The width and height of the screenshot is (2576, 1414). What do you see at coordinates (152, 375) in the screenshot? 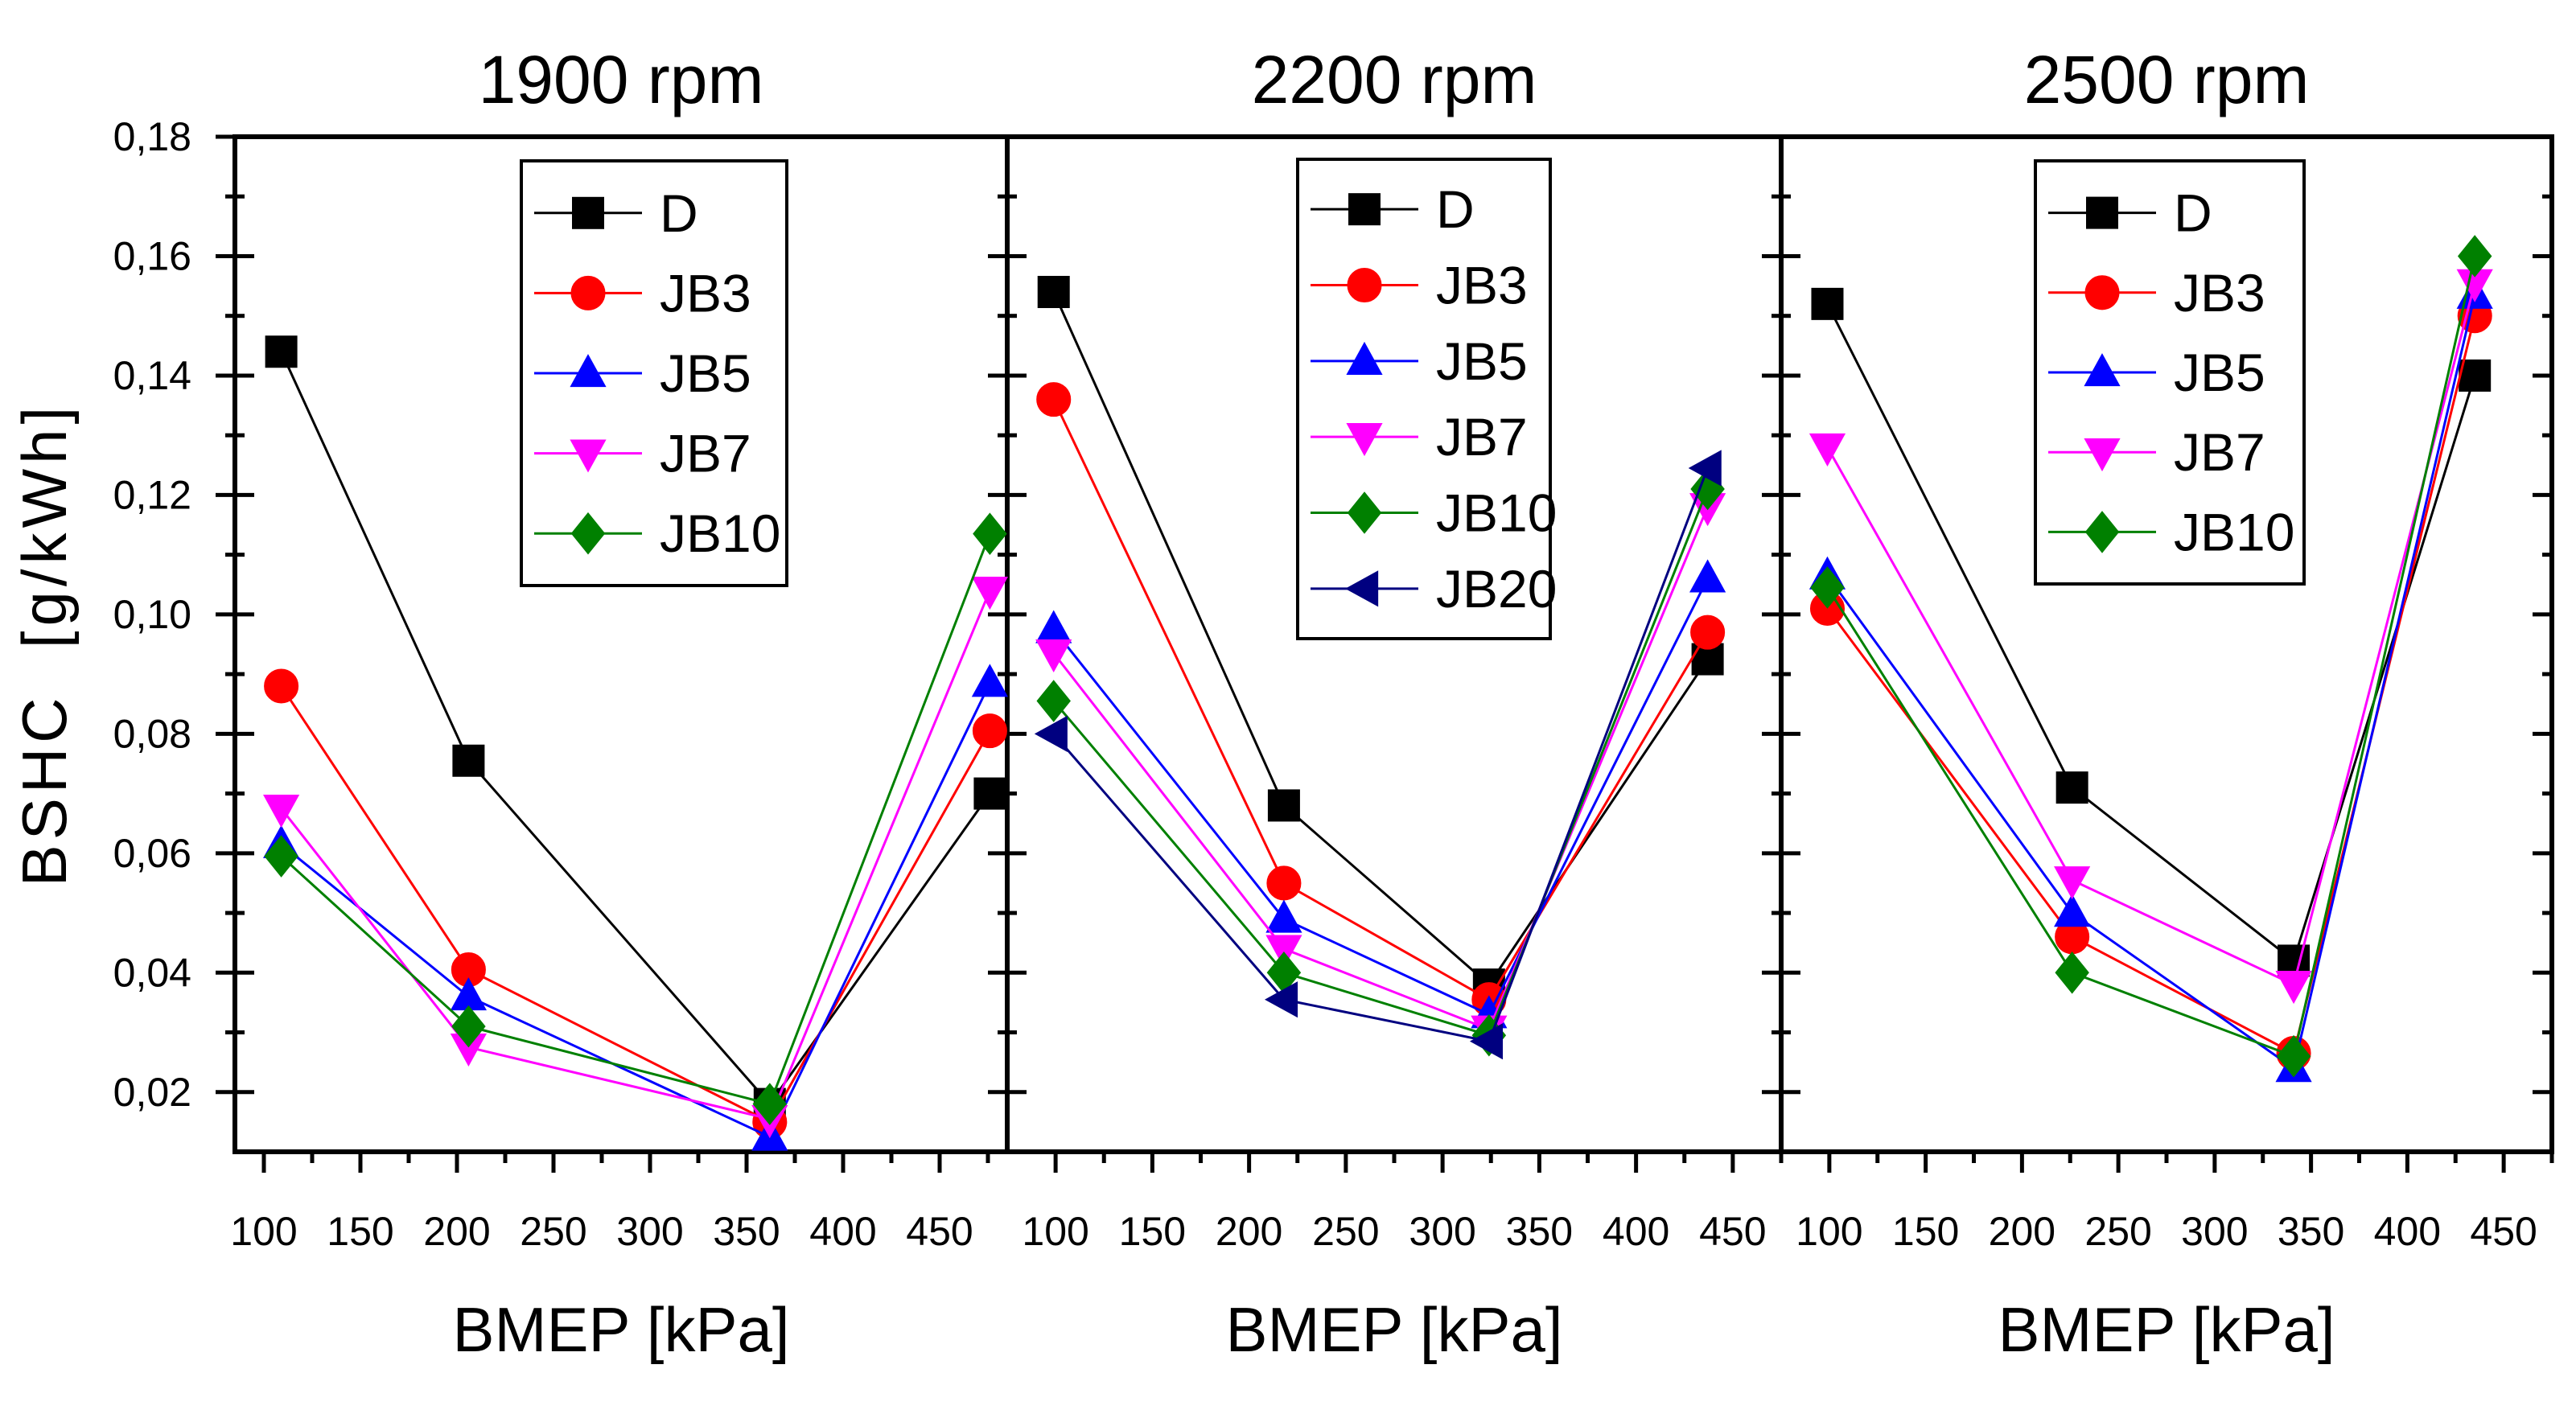
I see `y-tick-label: 0,14` at bounding box center [152, 375].